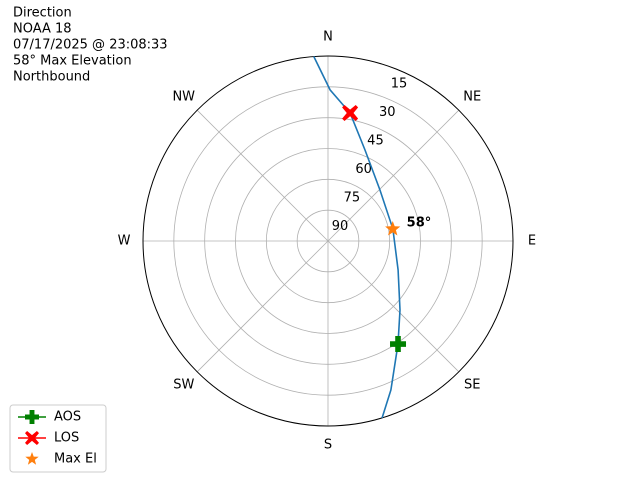 This screenshot has width=640, height=480. Describe the element at coordinates (90, 45) in the screenshot. I see `title-line: 07/17/2025 @ 23:08:33` at that location.